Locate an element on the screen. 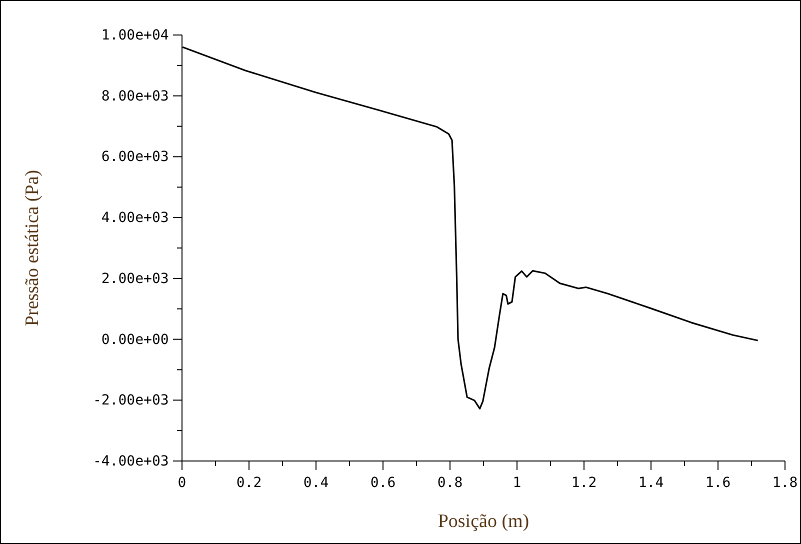 This screenshot has width=801, height=544. x-tick-label: 1.6 is located at coordinates (718, 482).